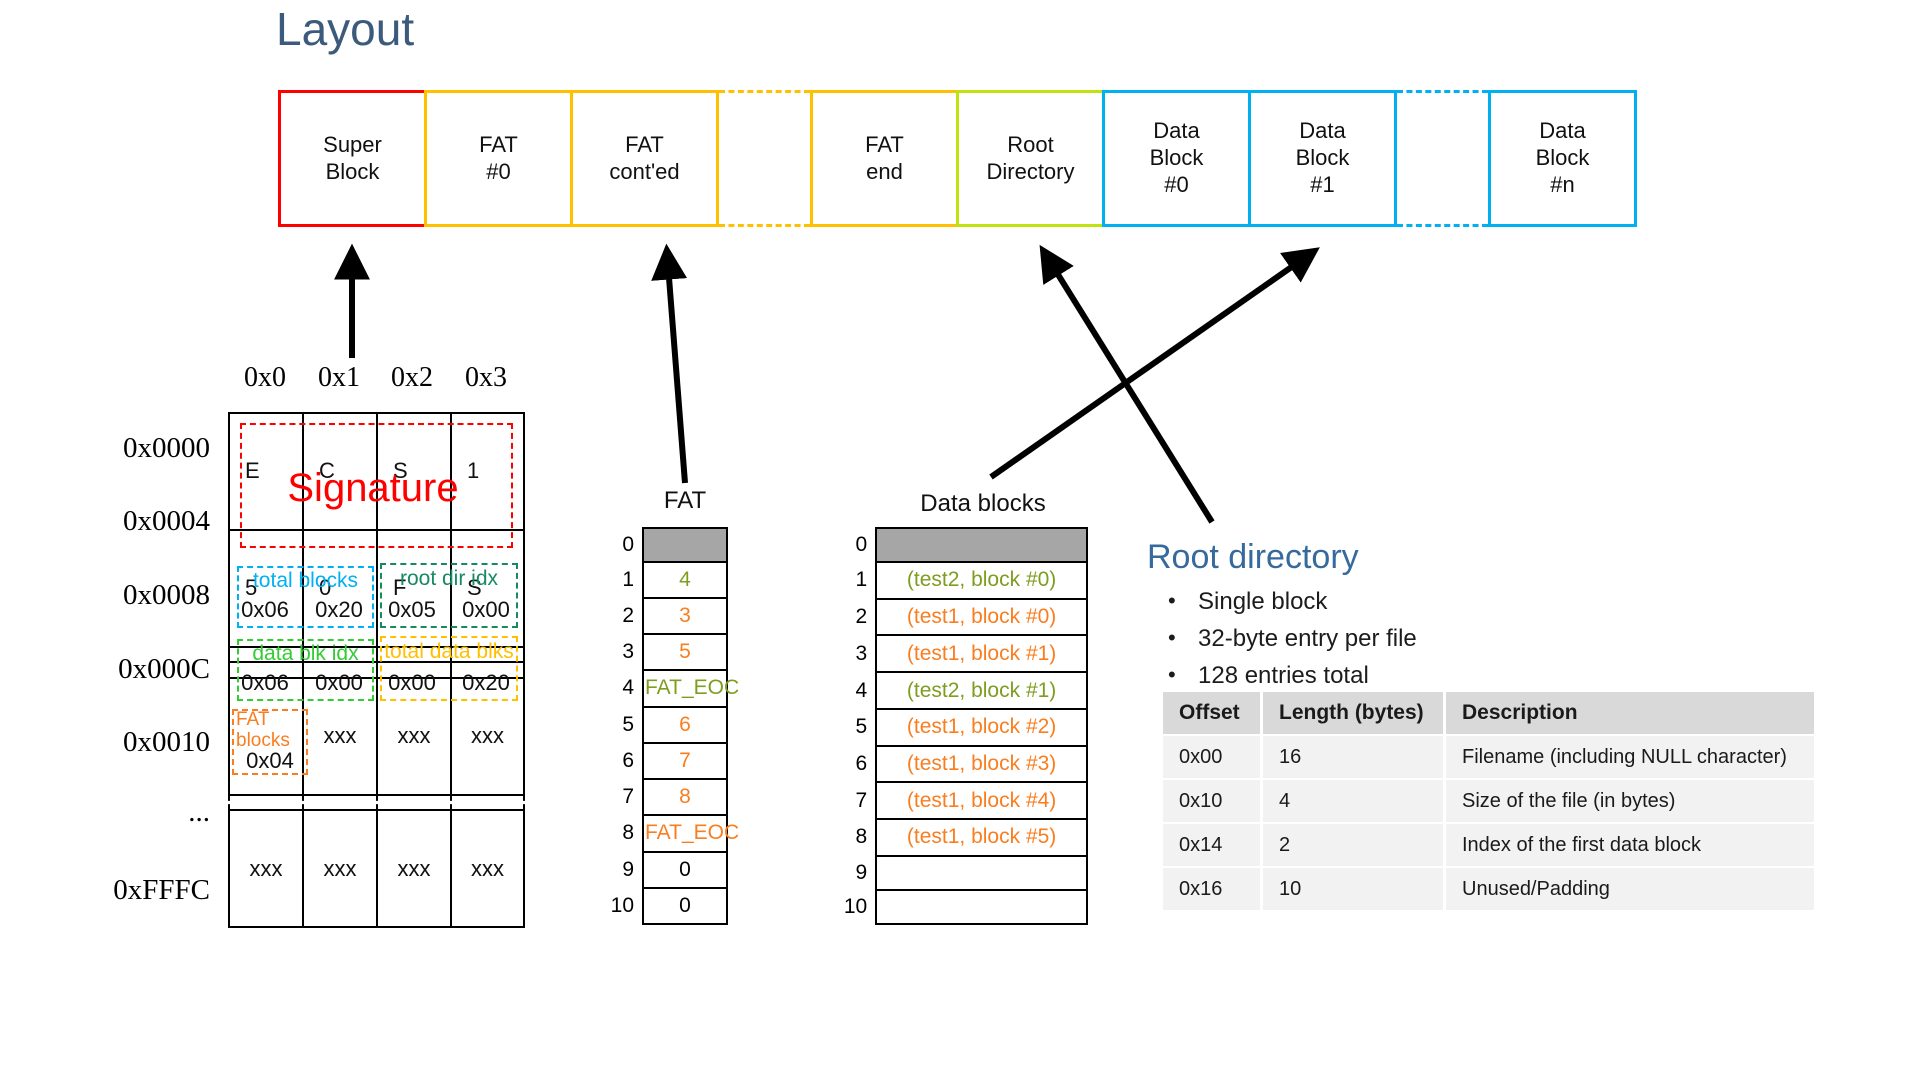  What do you see at coordinates (498, 171) in the screenshot?
I see `block-label-line: #0` at bounding box center [498, 171].